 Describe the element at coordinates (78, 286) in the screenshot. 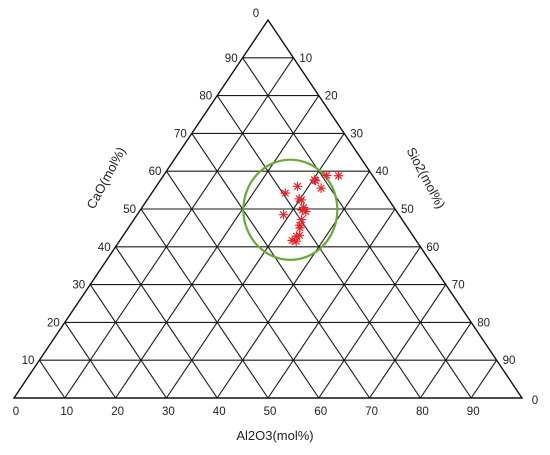

I see `left-tick-label: 30` at that location.